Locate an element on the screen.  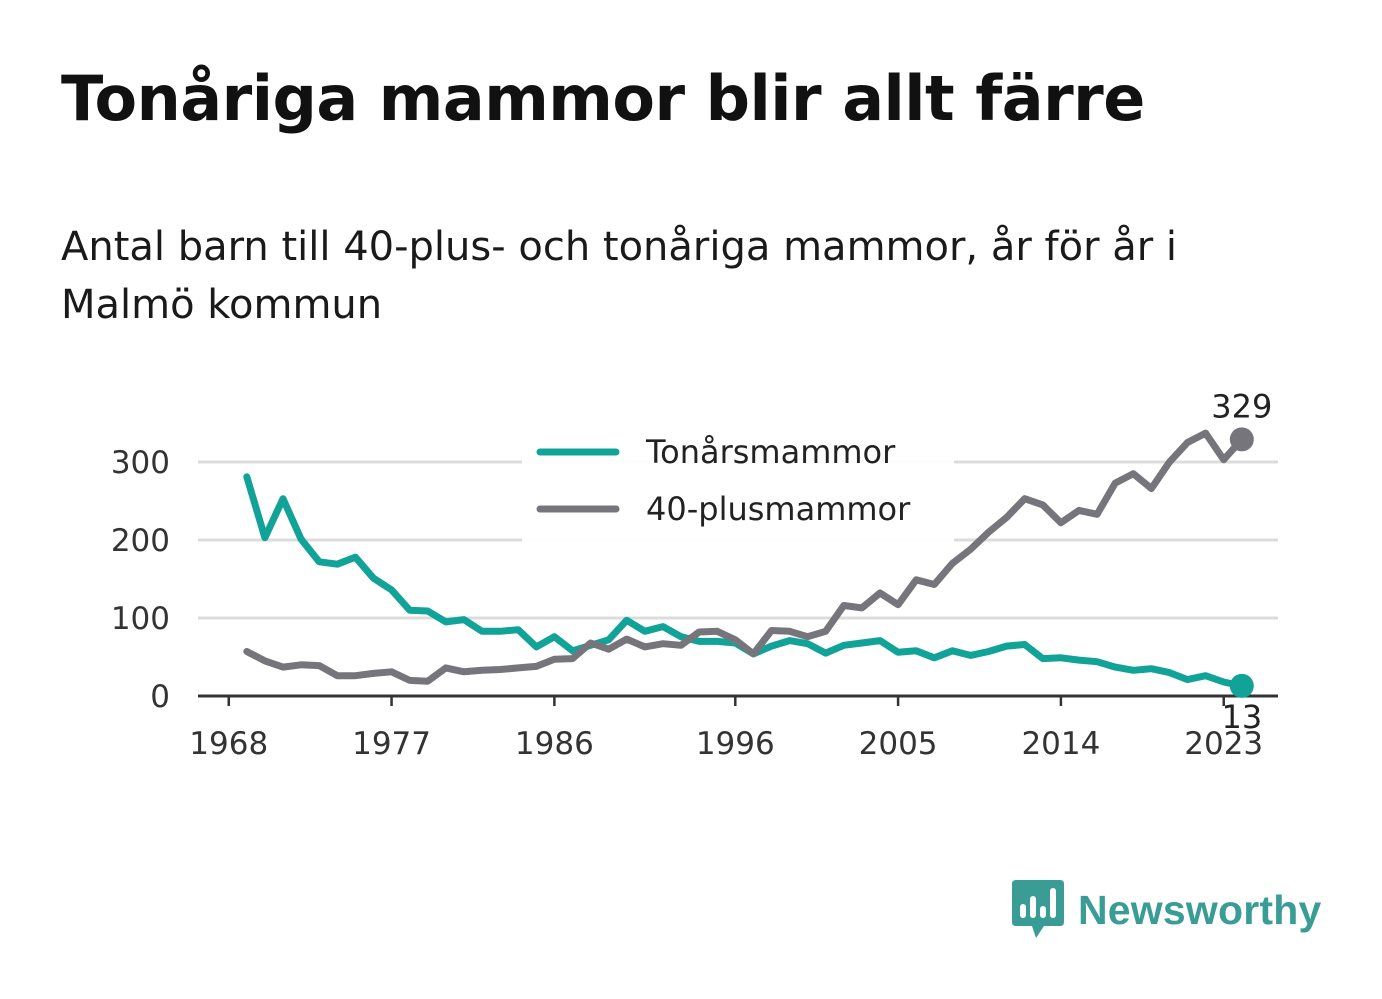
y-tick-label: 300 is located at coordinates (140, 463).